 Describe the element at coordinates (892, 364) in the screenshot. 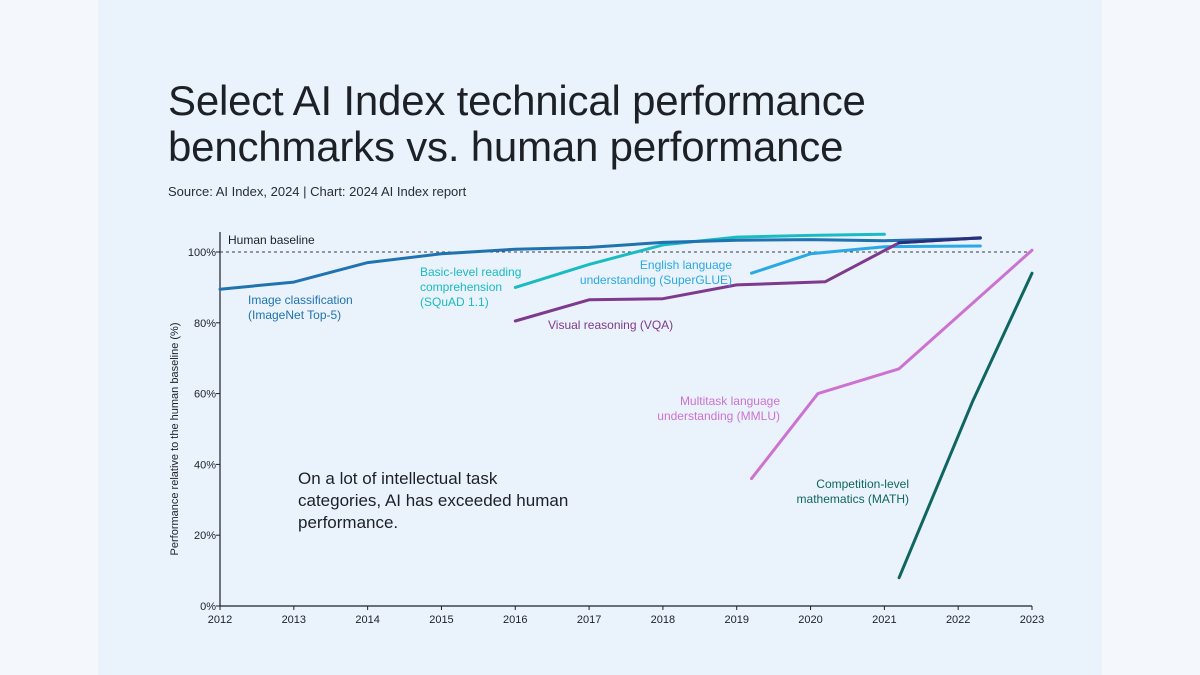

I see `series-line-mmlu` at that location.